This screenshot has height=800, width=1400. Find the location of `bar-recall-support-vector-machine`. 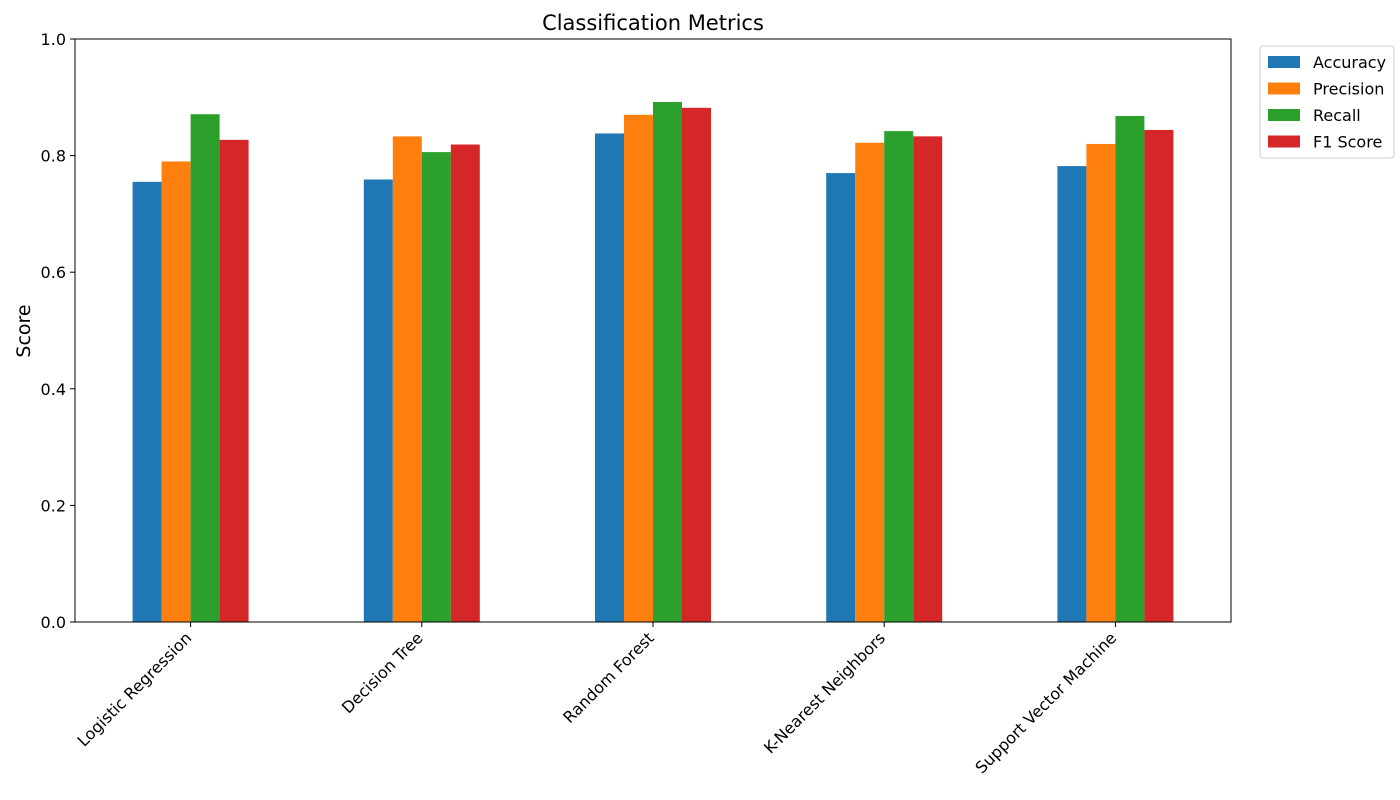

bar-recall-support-vector-machine is located at coordinates (1130, 369).